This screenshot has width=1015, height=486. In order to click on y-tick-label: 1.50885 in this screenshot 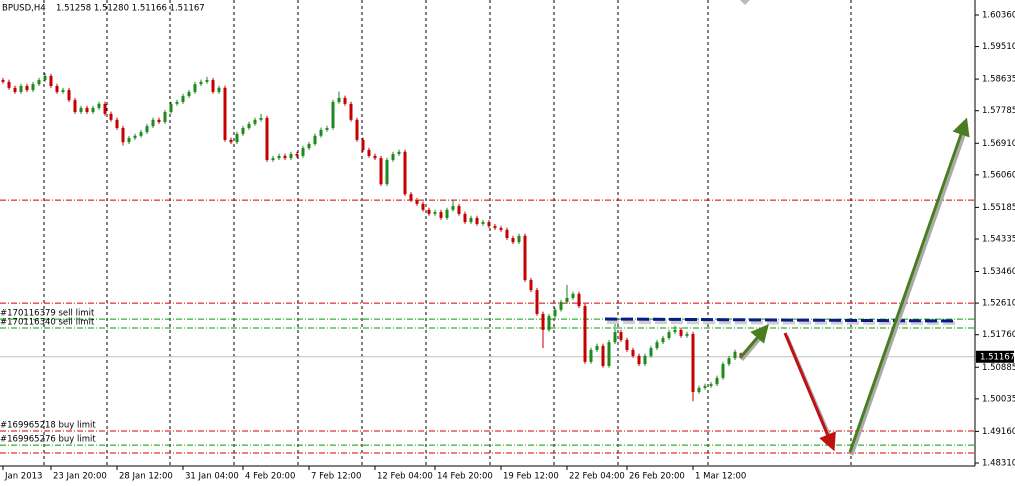, I will do `click(998, 368)`.